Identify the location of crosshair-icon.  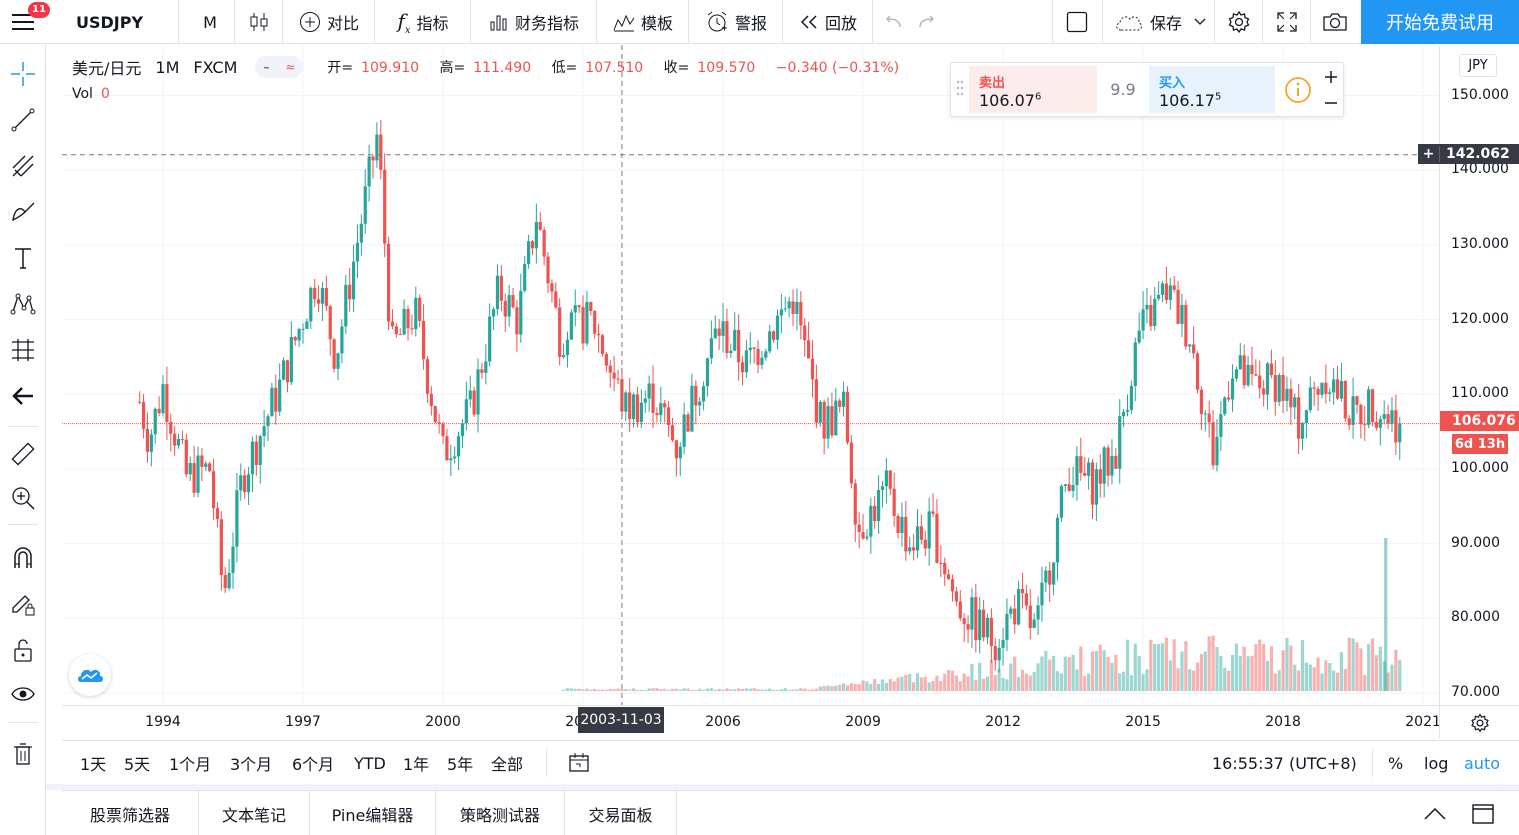
(23, 74).